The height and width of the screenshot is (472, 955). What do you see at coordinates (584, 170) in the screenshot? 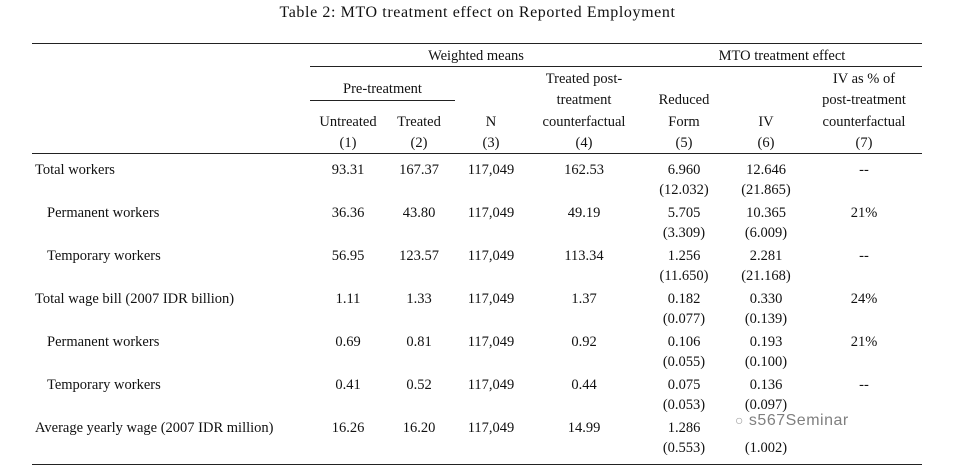
I see `cell-counterfactual: 162.53` at bounding box center [584, 170].